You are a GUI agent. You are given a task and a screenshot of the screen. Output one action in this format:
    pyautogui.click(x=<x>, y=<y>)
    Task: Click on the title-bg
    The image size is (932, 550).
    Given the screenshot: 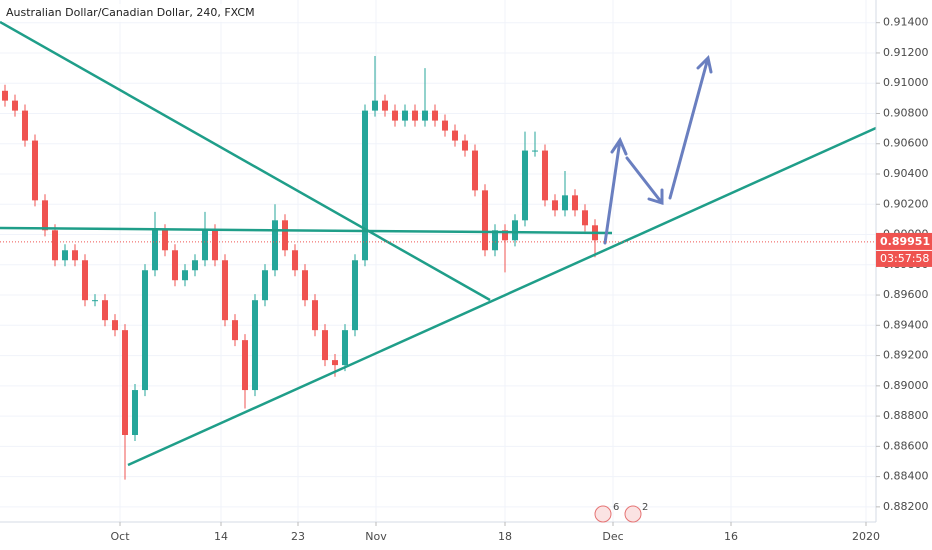 What is the action you would take?
    pyautogui.click(x=127, y=13)
    